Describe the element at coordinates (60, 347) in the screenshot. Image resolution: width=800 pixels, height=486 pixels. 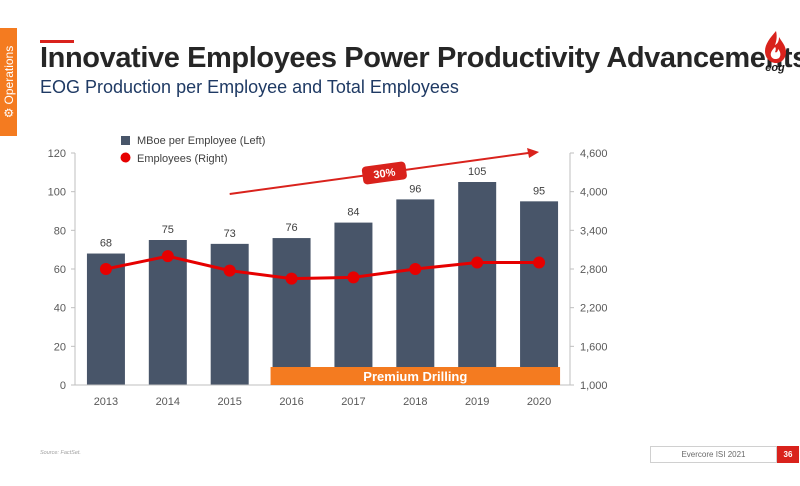
I see `y-left-tick-label: 20` at that location.